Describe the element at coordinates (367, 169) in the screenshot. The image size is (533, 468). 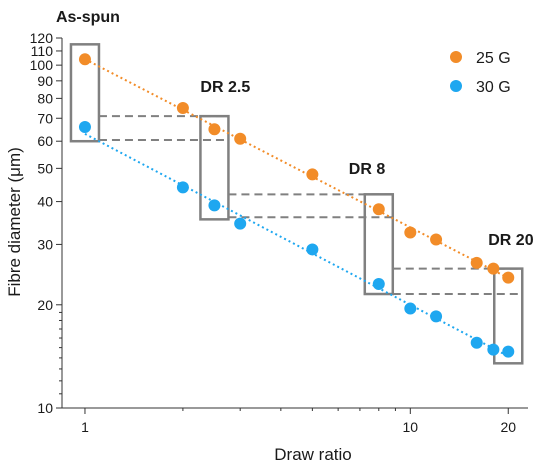
I see `annotation-label: DR 8` at that location.